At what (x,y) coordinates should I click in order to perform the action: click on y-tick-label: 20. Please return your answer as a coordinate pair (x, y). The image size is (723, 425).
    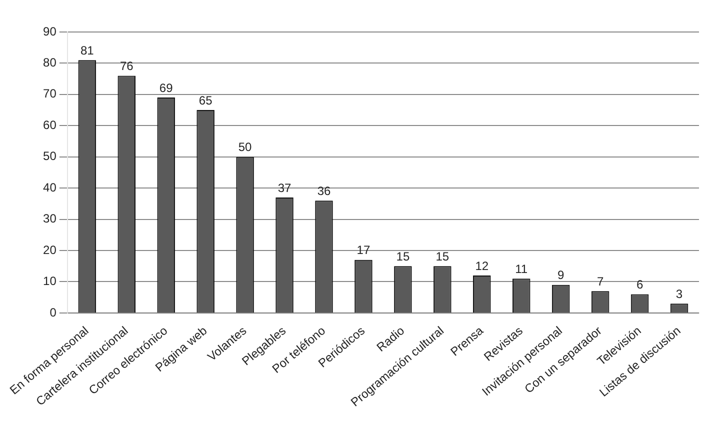
    Looking at the image, I should click on (50, 249).